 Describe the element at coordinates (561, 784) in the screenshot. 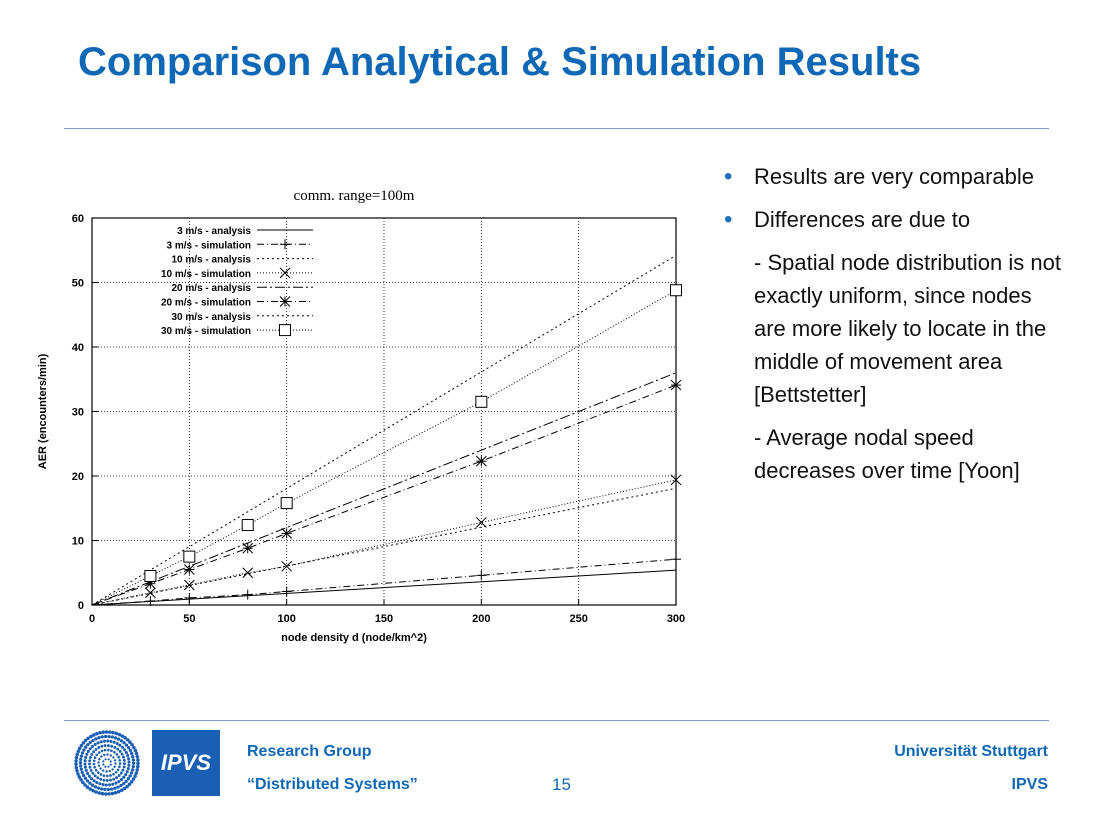

I see `page-number: 15` at that location.